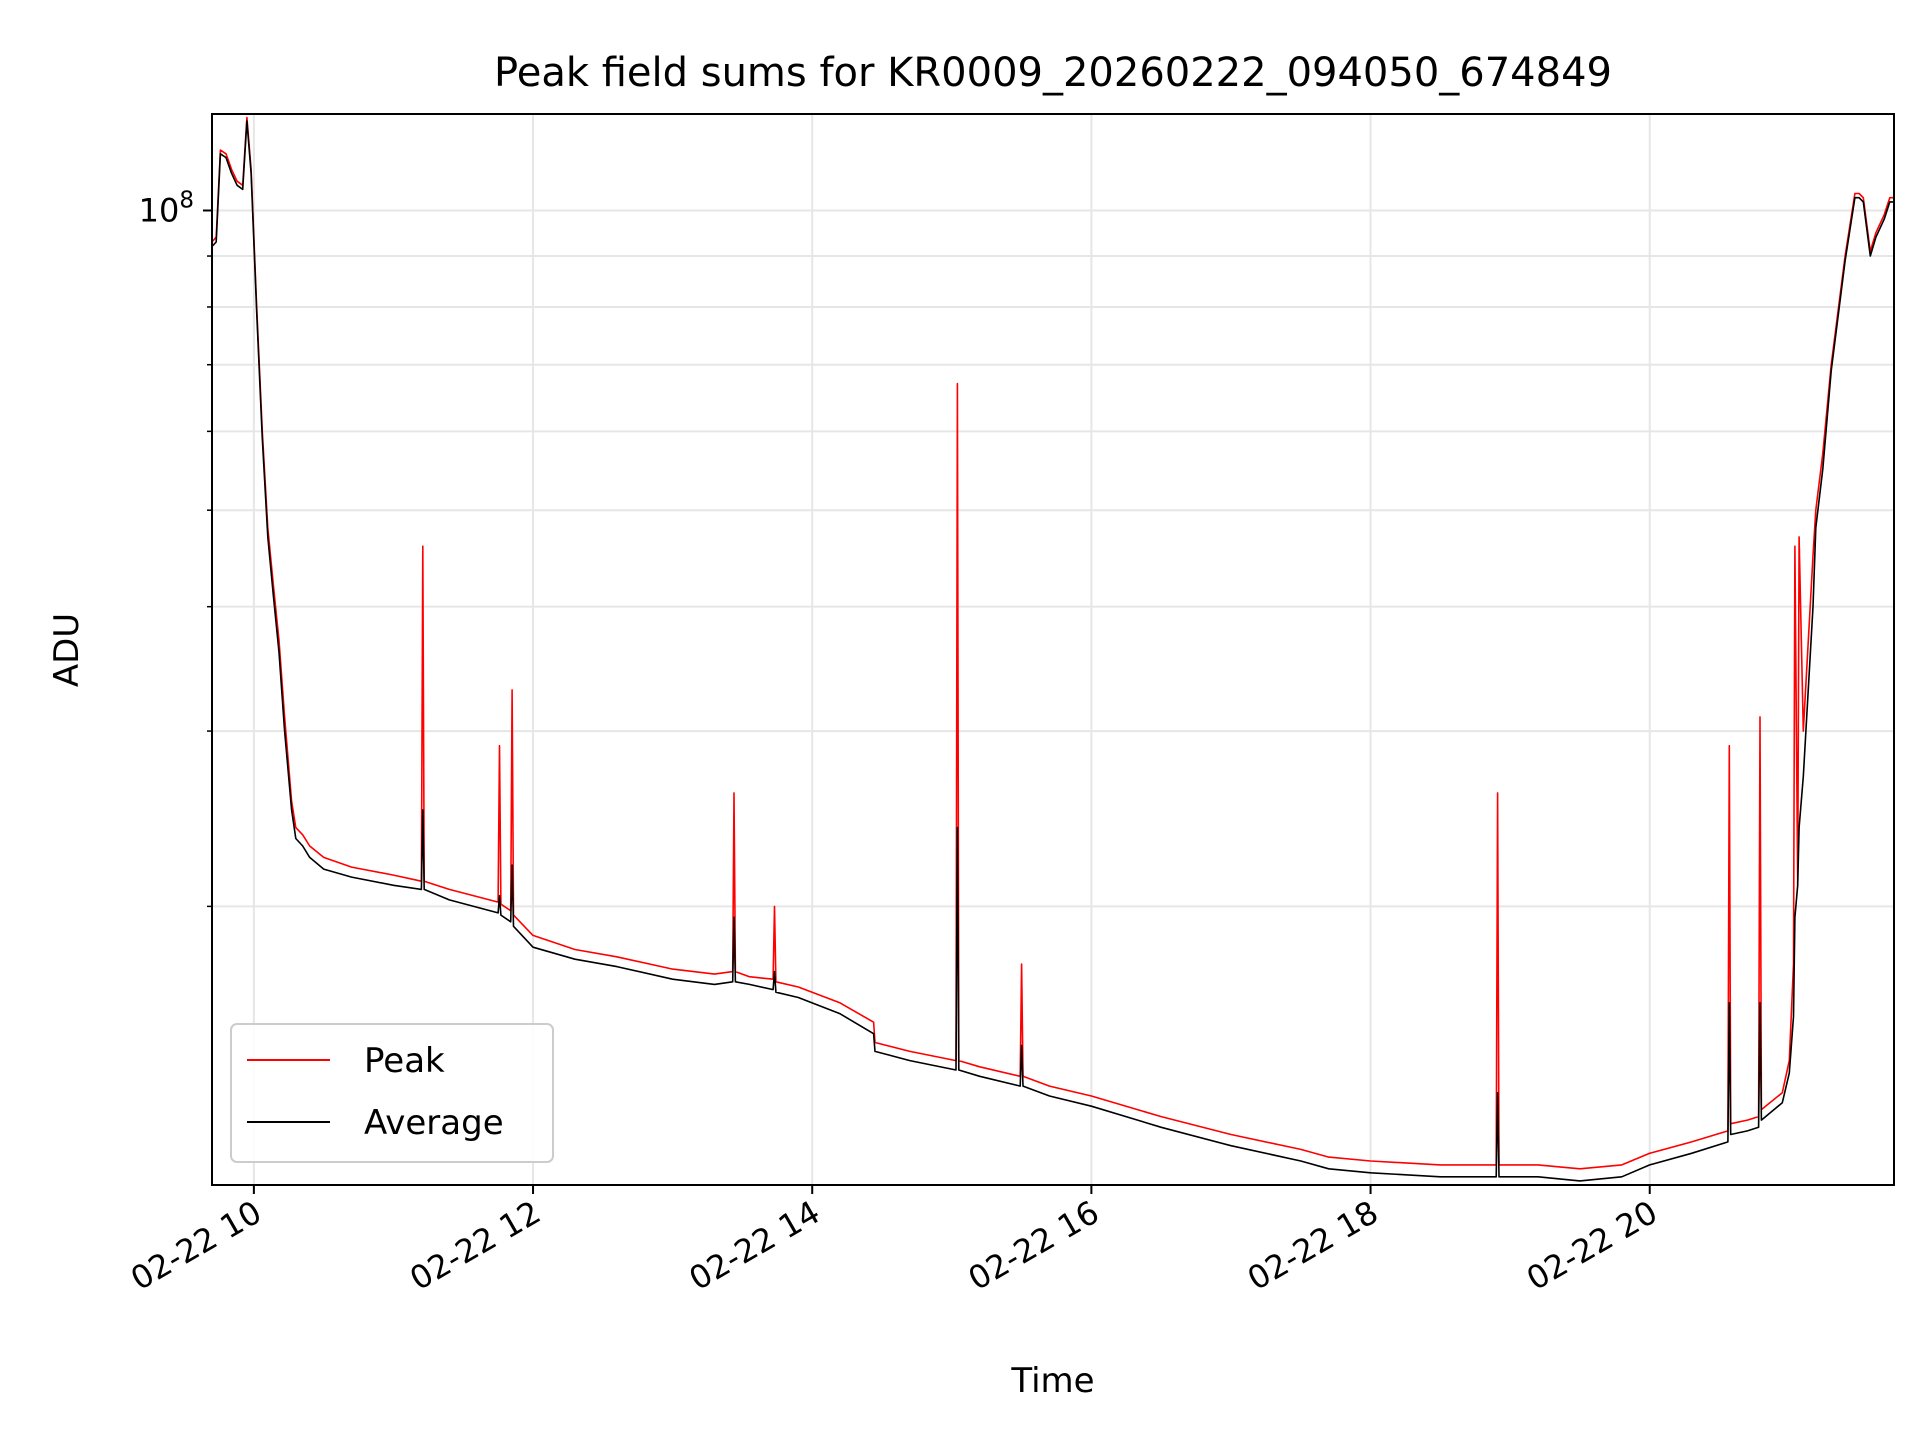 The height and width of the screenshot is (1440, 1920). Describe the element at coordinates (434, 1123) in the screenshot. I see `legend-label-average: Average` at that location.